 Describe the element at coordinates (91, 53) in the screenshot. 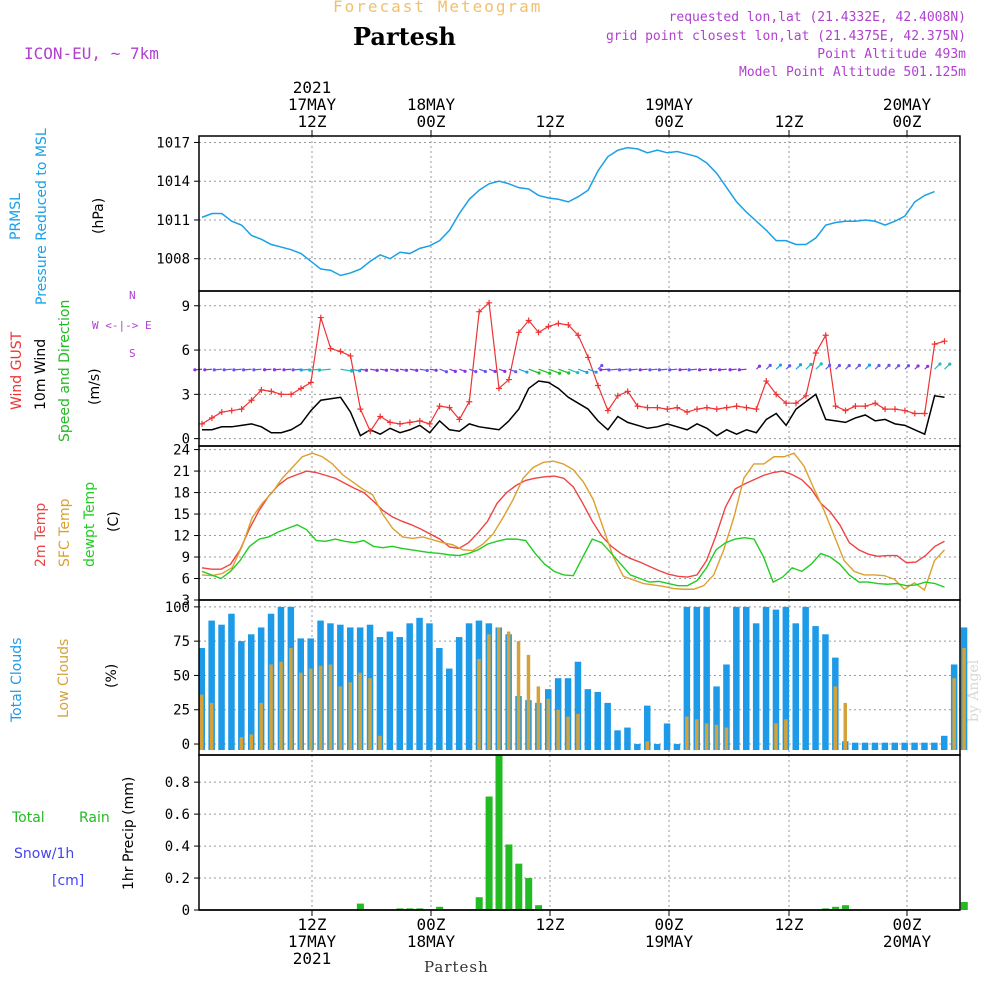

I see `model-label: ICON-EU, ~ 7km` at that location.